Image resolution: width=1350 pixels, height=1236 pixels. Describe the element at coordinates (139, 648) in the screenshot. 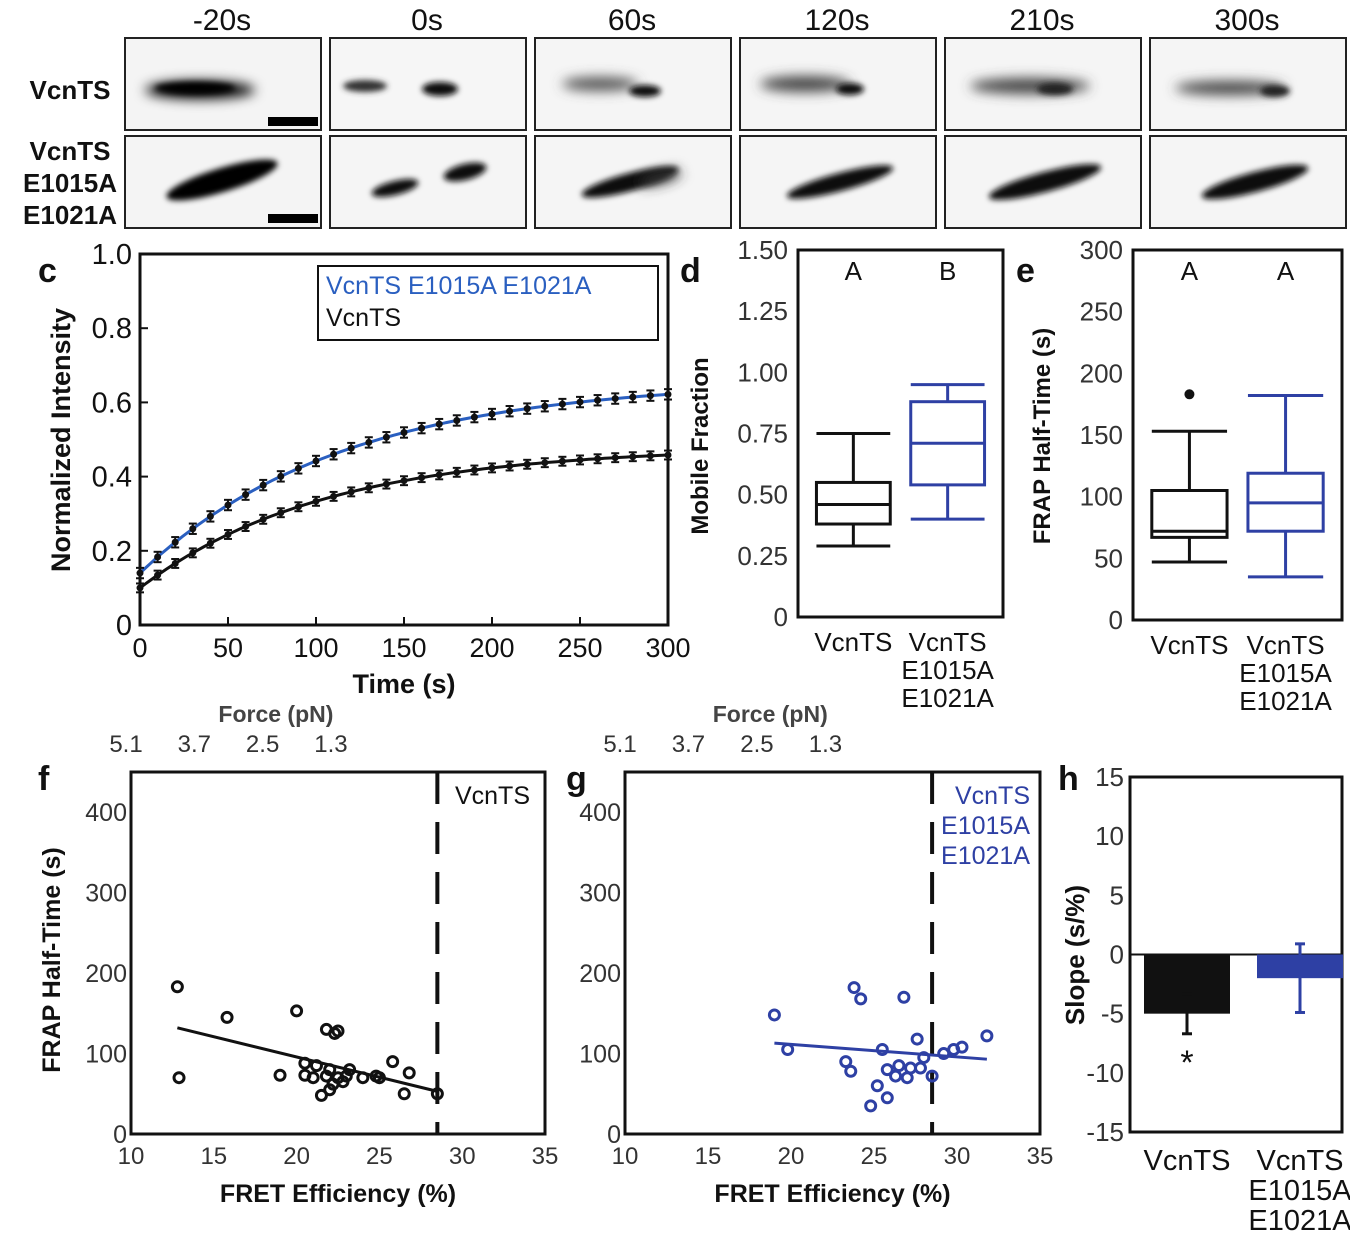

I see `x-tick-label: 0` at that location.